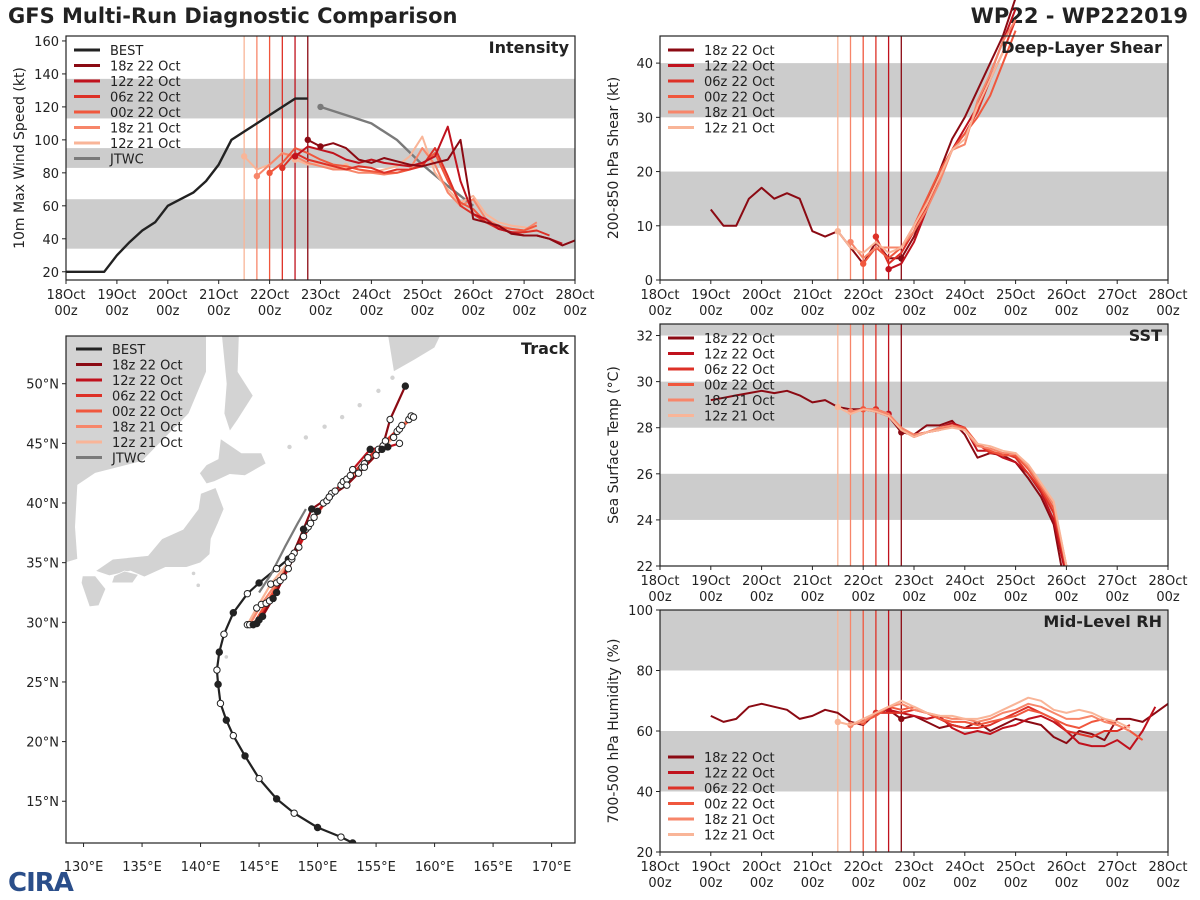 The height and width of the screenshot is (900, 1200). I want to click on track-xtick-label: 160°E, so click(435, 867).